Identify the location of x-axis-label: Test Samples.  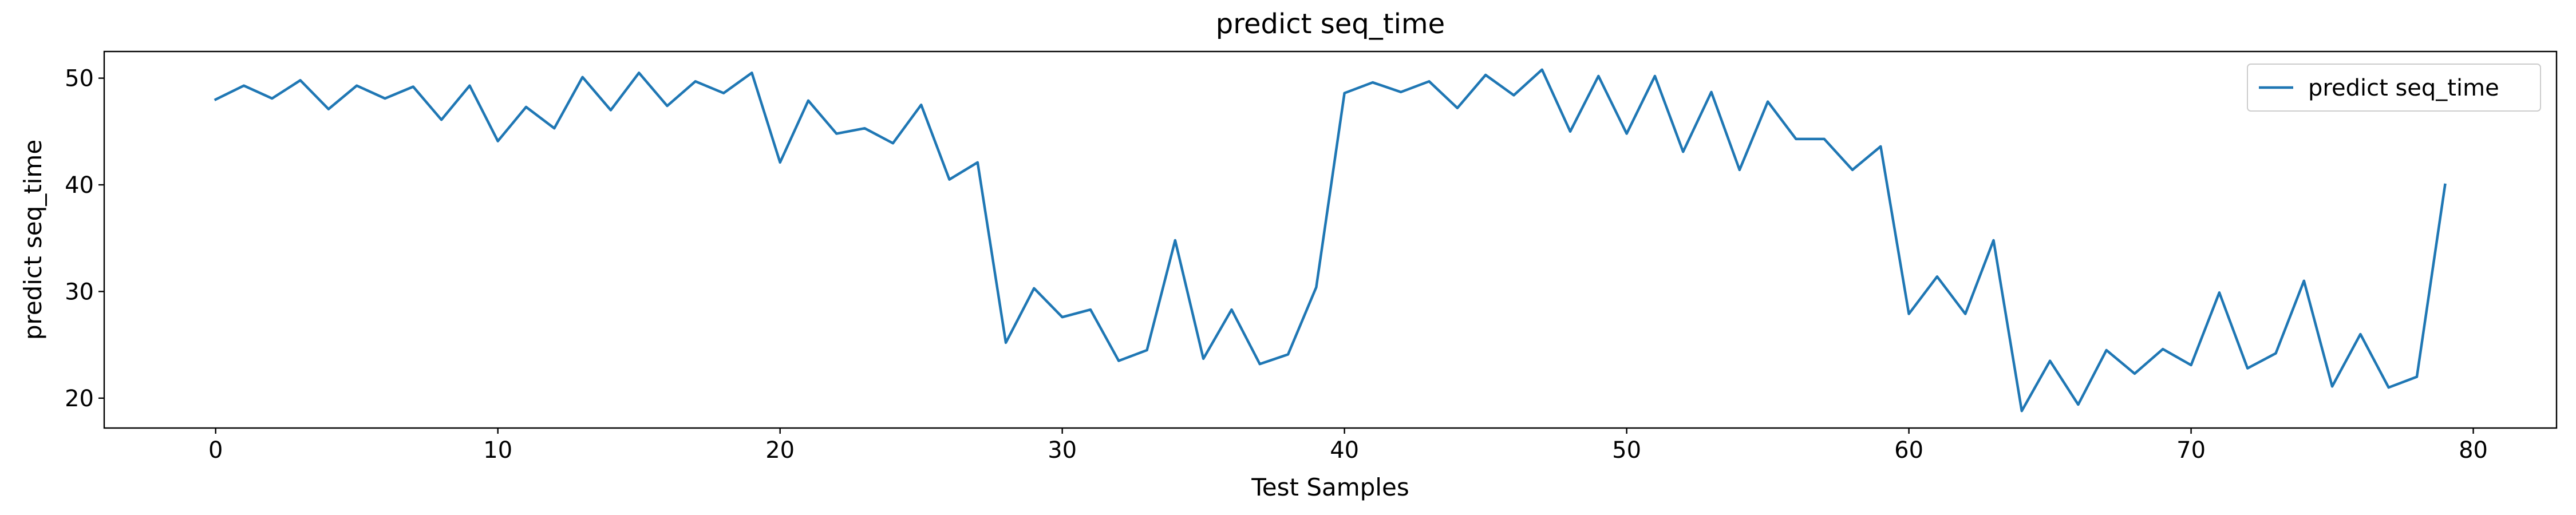
(1330, 487).